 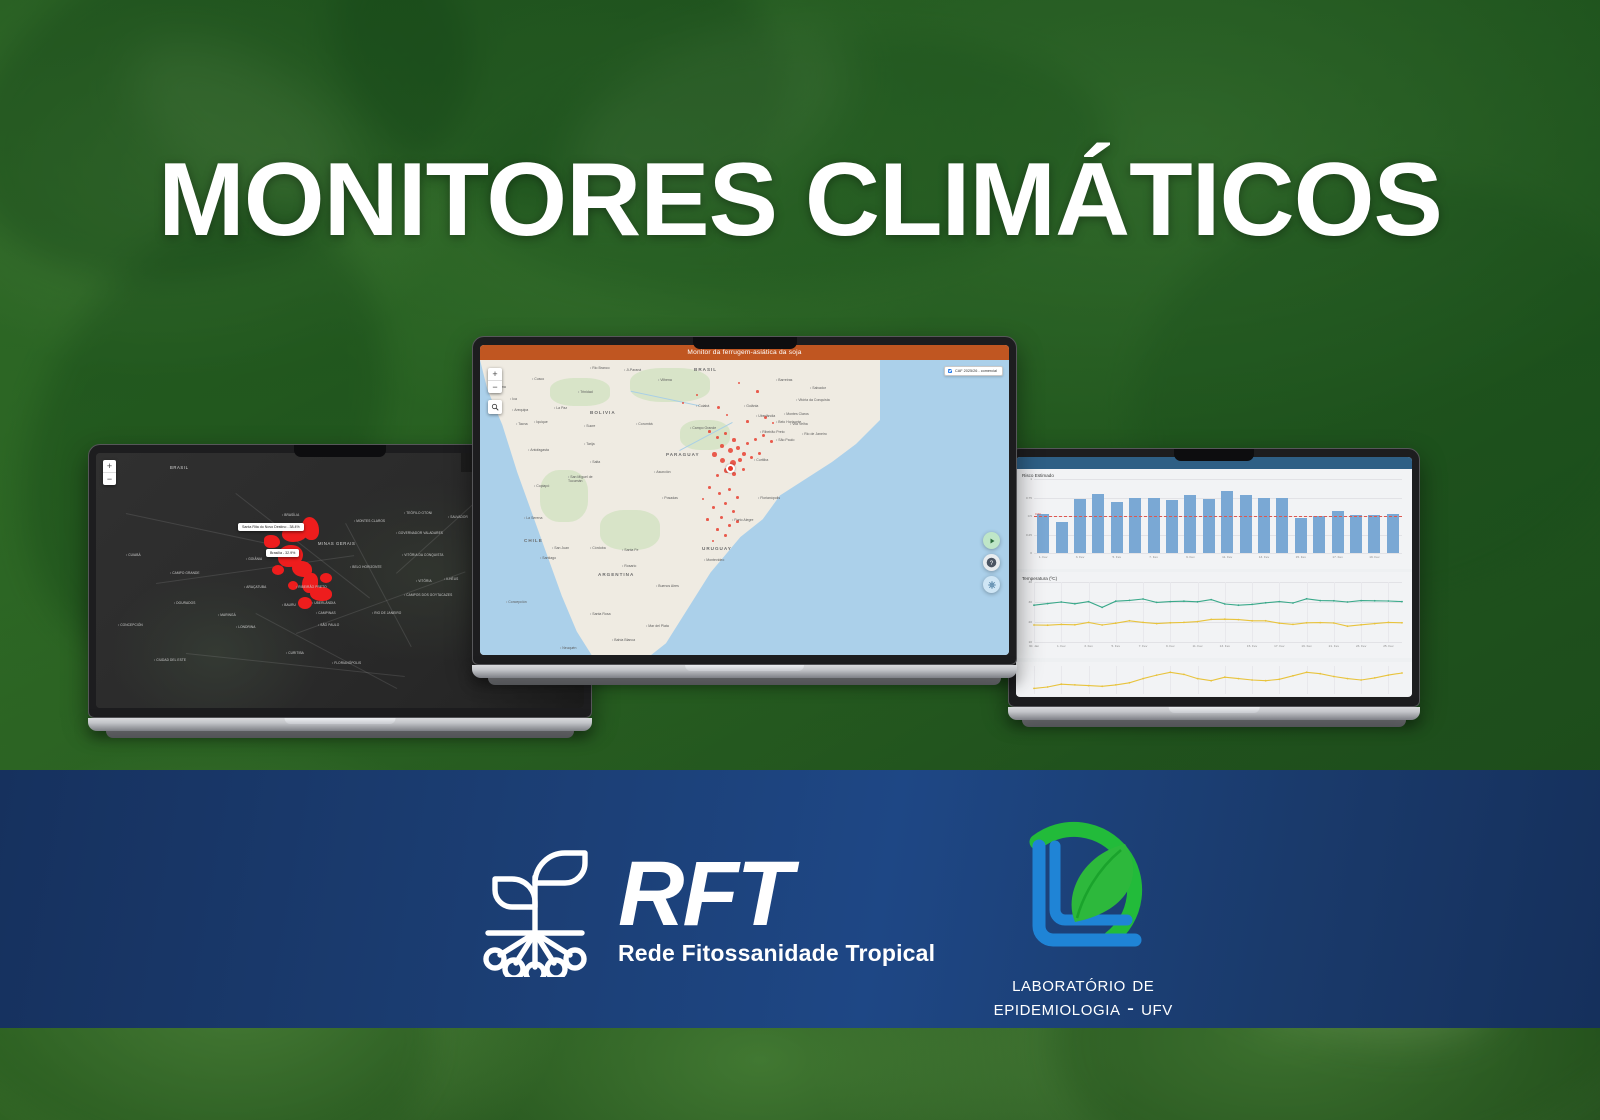 What do you see at coordinates (1264, 557) in the screenshot?
I see `x-axis-tick: 13. Fev` at bounding box center [1264, 557].